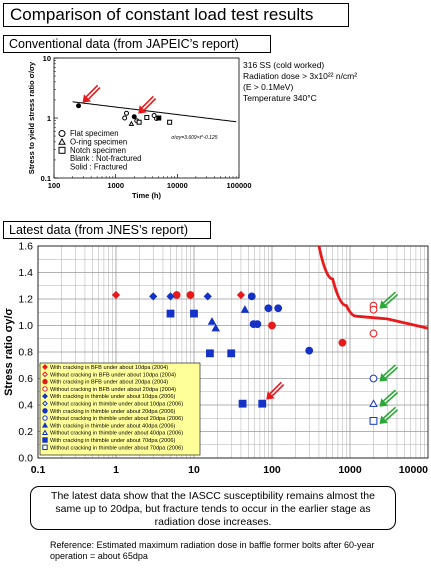  What do you see at coordinates (98, 141) in the screenshot?
I see `legend-label: O-ring specimen` at bounding box center [98, 141].